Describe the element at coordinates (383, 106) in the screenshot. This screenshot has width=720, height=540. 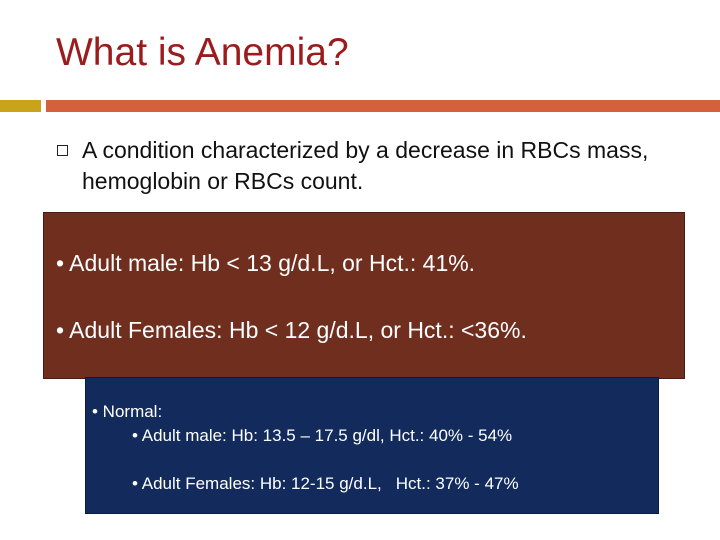
I see `accent-bar-right` at that location.